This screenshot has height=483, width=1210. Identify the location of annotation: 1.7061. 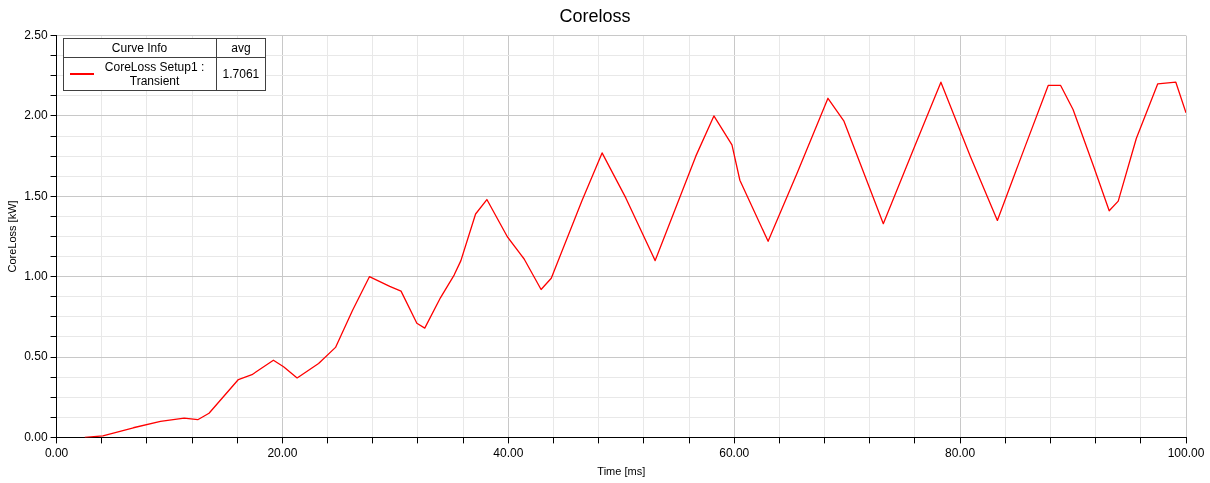
(241, 74).